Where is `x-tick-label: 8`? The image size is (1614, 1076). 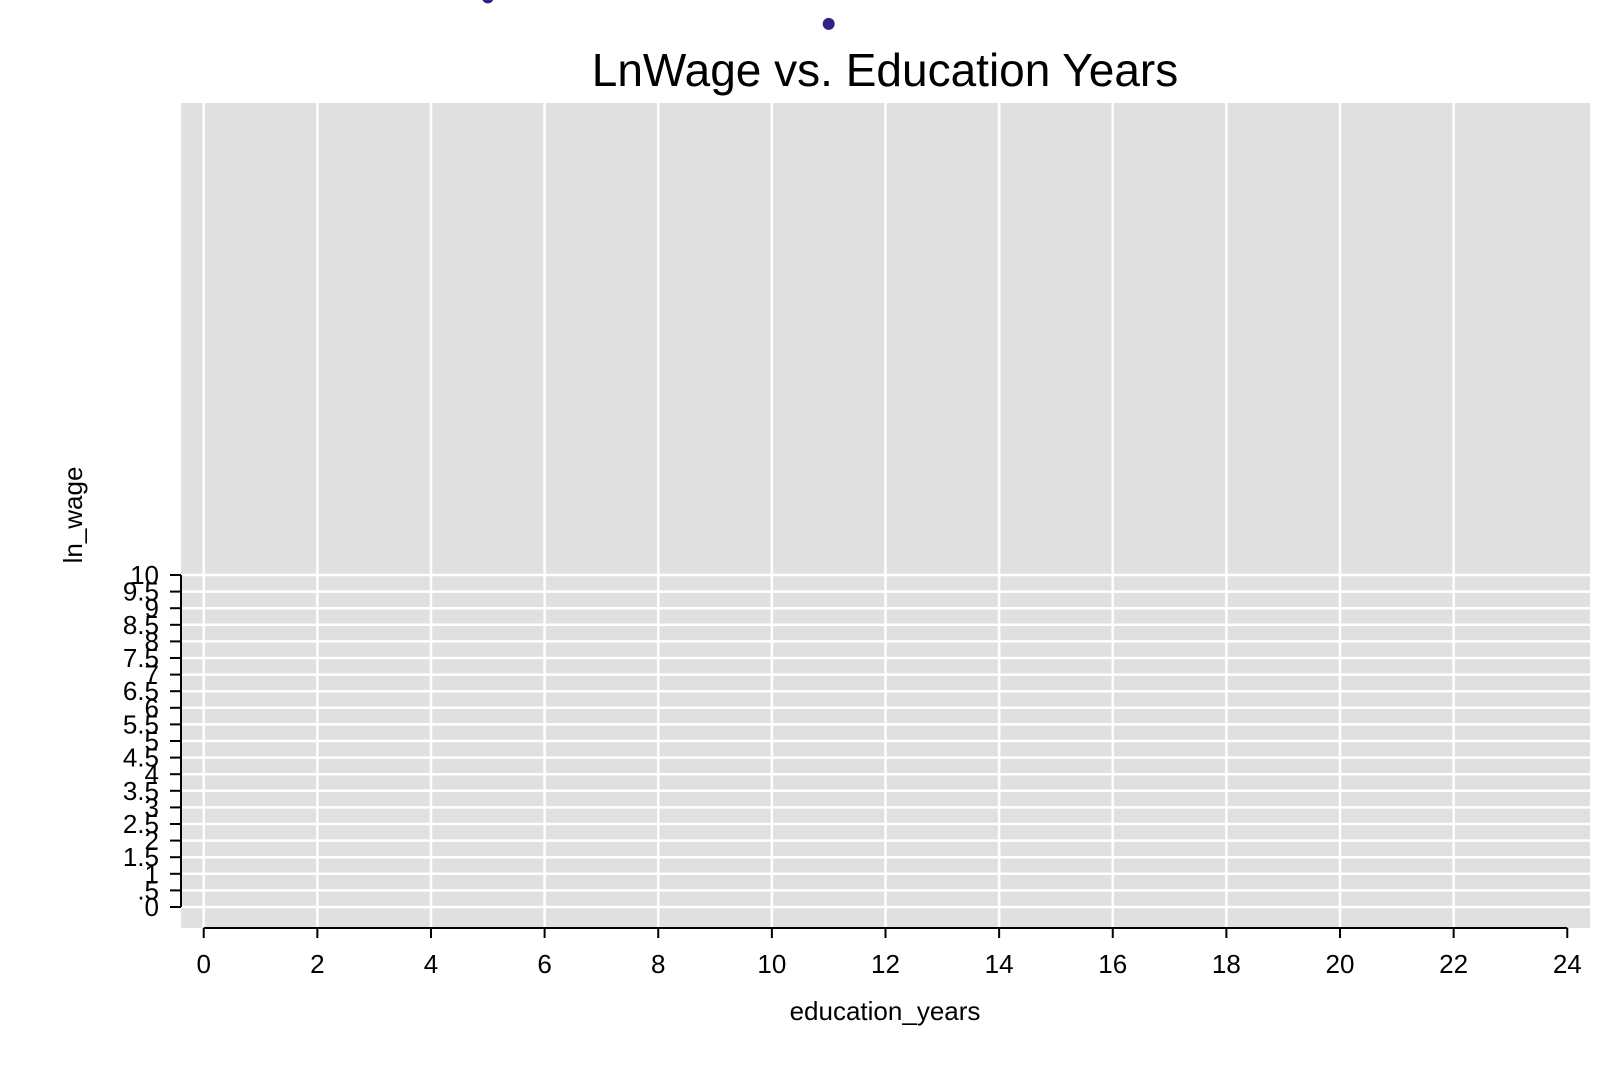 x-tick-label: 8 is located at coordinates (658, 964).